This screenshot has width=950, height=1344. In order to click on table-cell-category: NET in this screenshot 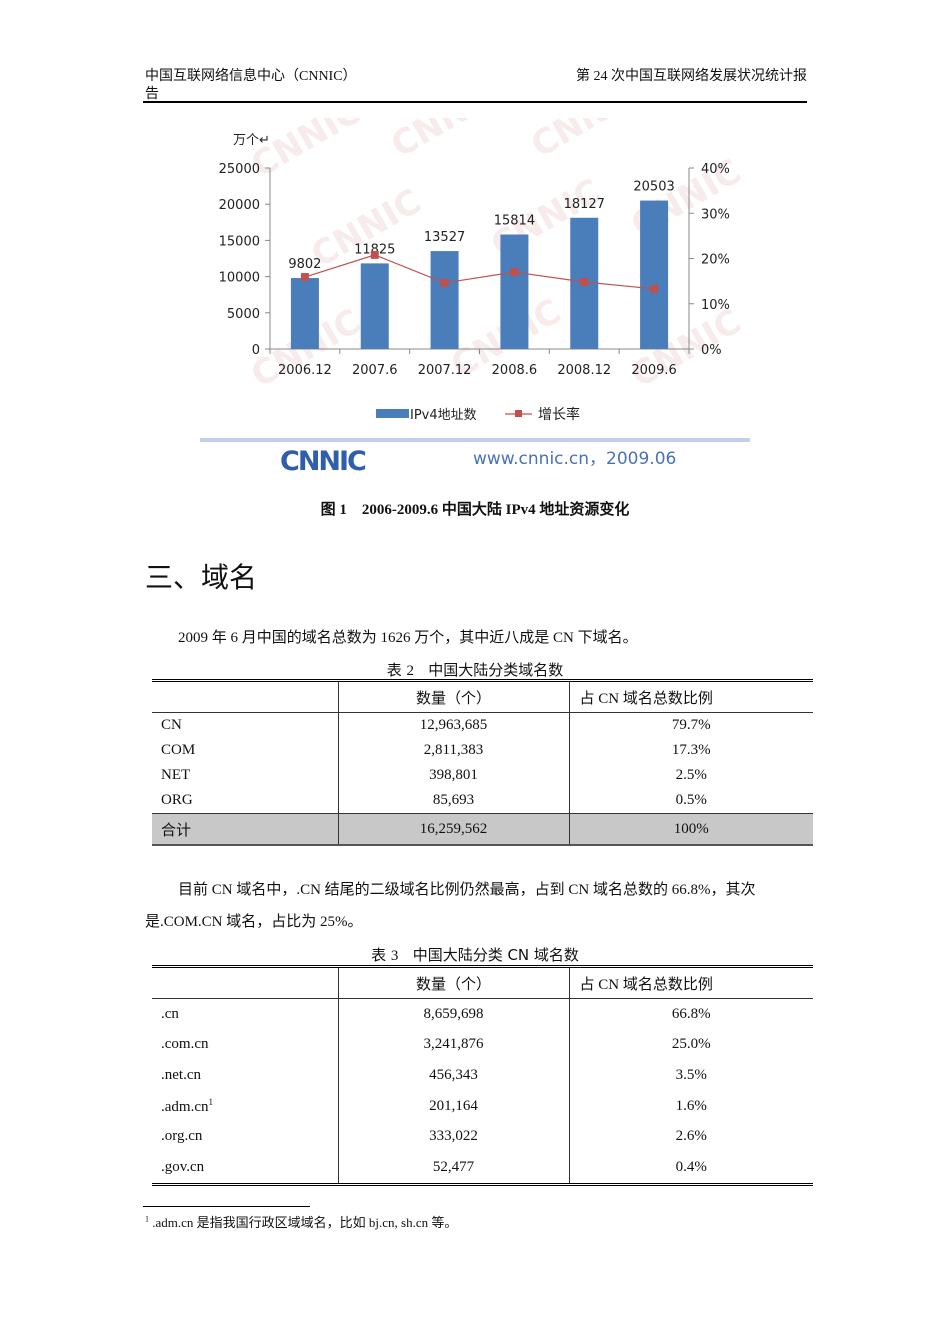, I will do `click(245, 775)`.